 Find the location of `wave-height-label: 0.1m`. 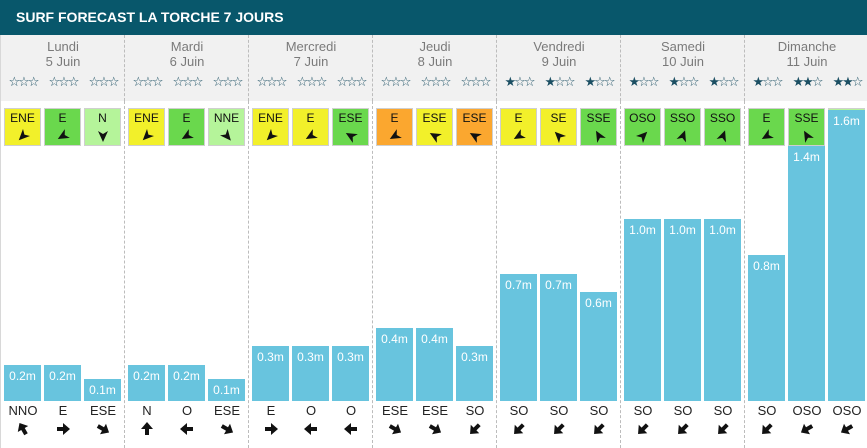

wave-height-label: 0.1m is located at coordinates (226, 390).